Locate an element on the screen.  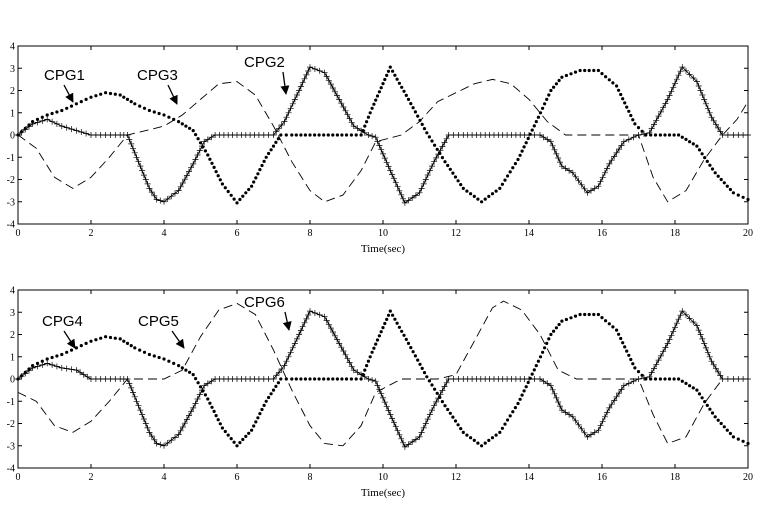
x-tick-label: 20 is located at coordinates (748, 477).